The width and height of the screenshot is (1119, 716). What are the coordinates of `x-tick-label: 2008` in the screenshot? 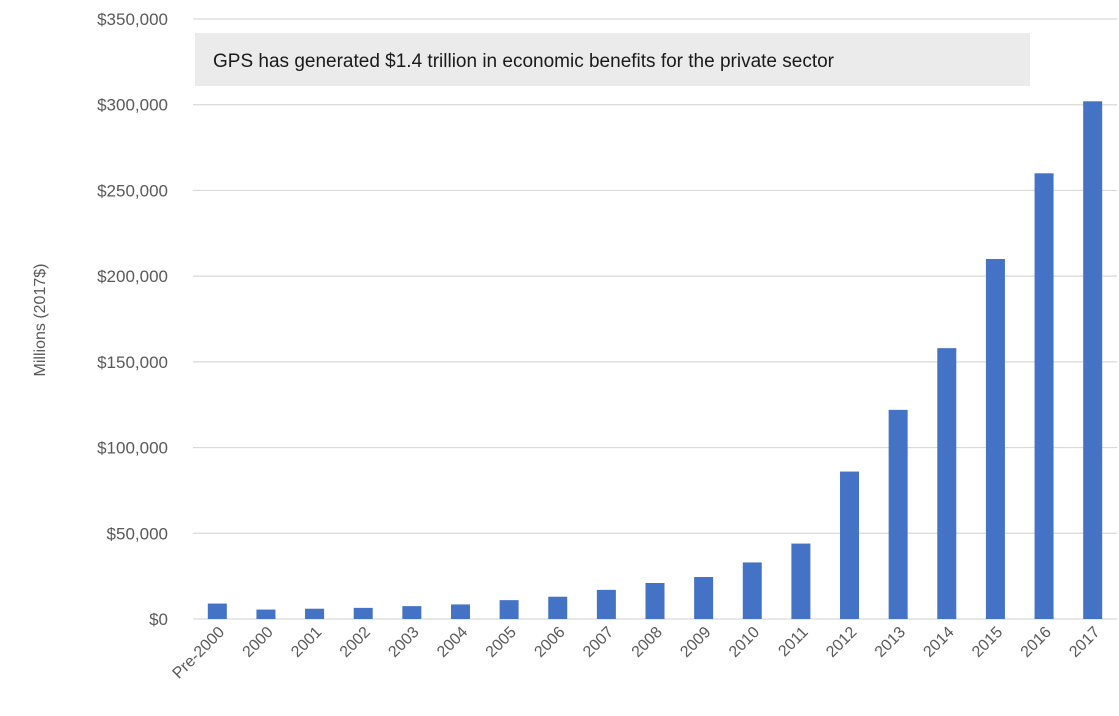 It's located at (647, 642).